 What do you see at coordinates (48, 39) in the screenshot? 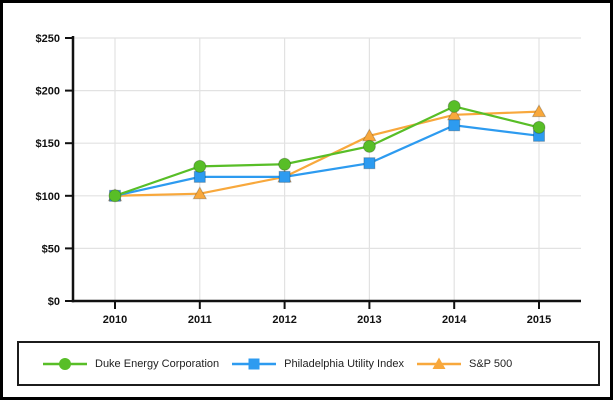
I see `svg-text: $250` at bounding box center [48, 39].